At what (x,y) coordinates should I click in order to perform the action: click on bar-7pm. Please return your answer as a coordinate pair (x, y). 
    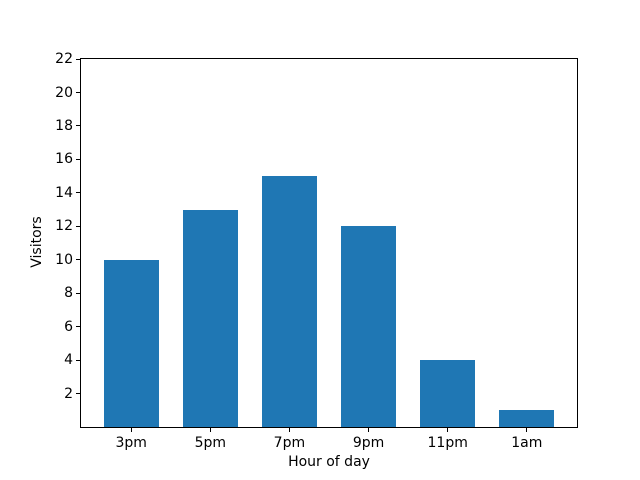
    Looking at the image, I should click on (289, 301).